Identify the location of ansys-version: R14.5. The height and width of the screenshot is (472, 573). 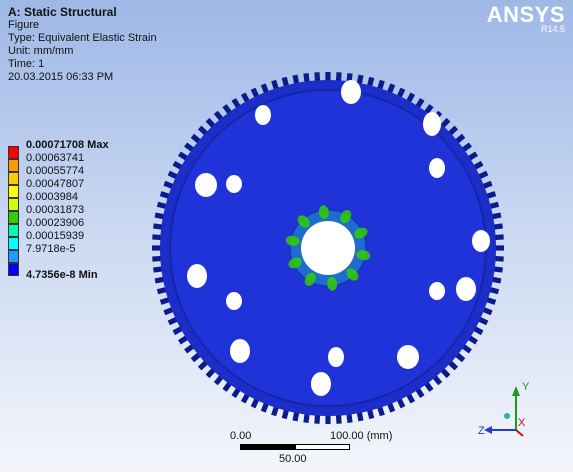
(552, 29).